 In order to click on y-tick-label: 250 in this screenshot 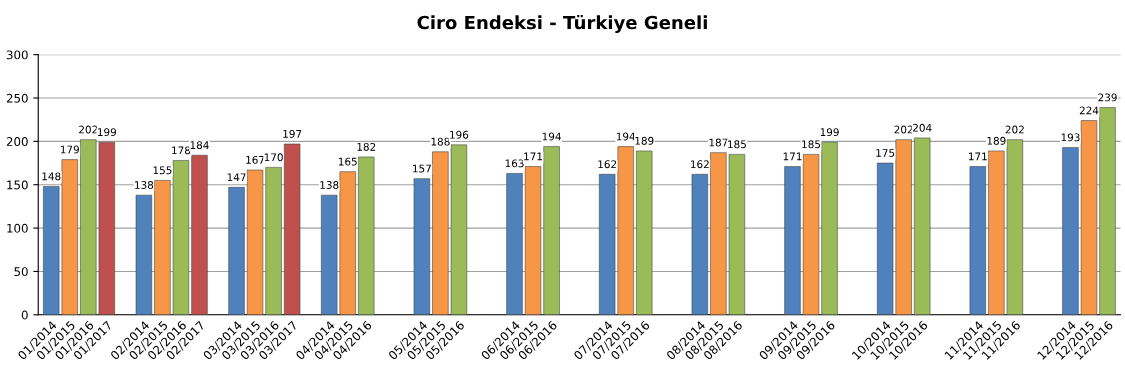, I will do `click(17, 98)`.